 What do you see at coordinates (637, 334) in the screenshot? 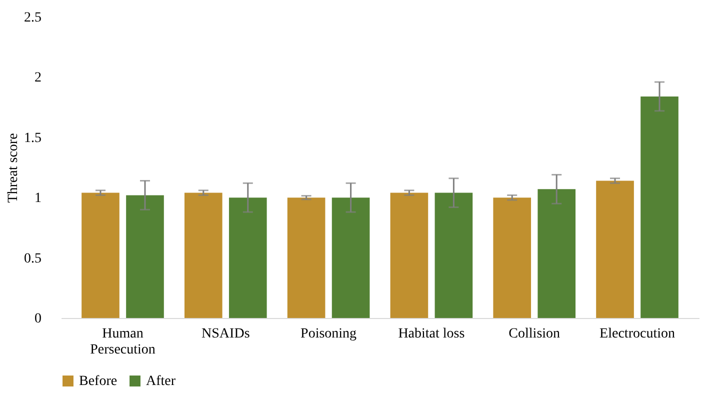
I see `x-tick-label: Electrocution` at bounding box center [637, 334].